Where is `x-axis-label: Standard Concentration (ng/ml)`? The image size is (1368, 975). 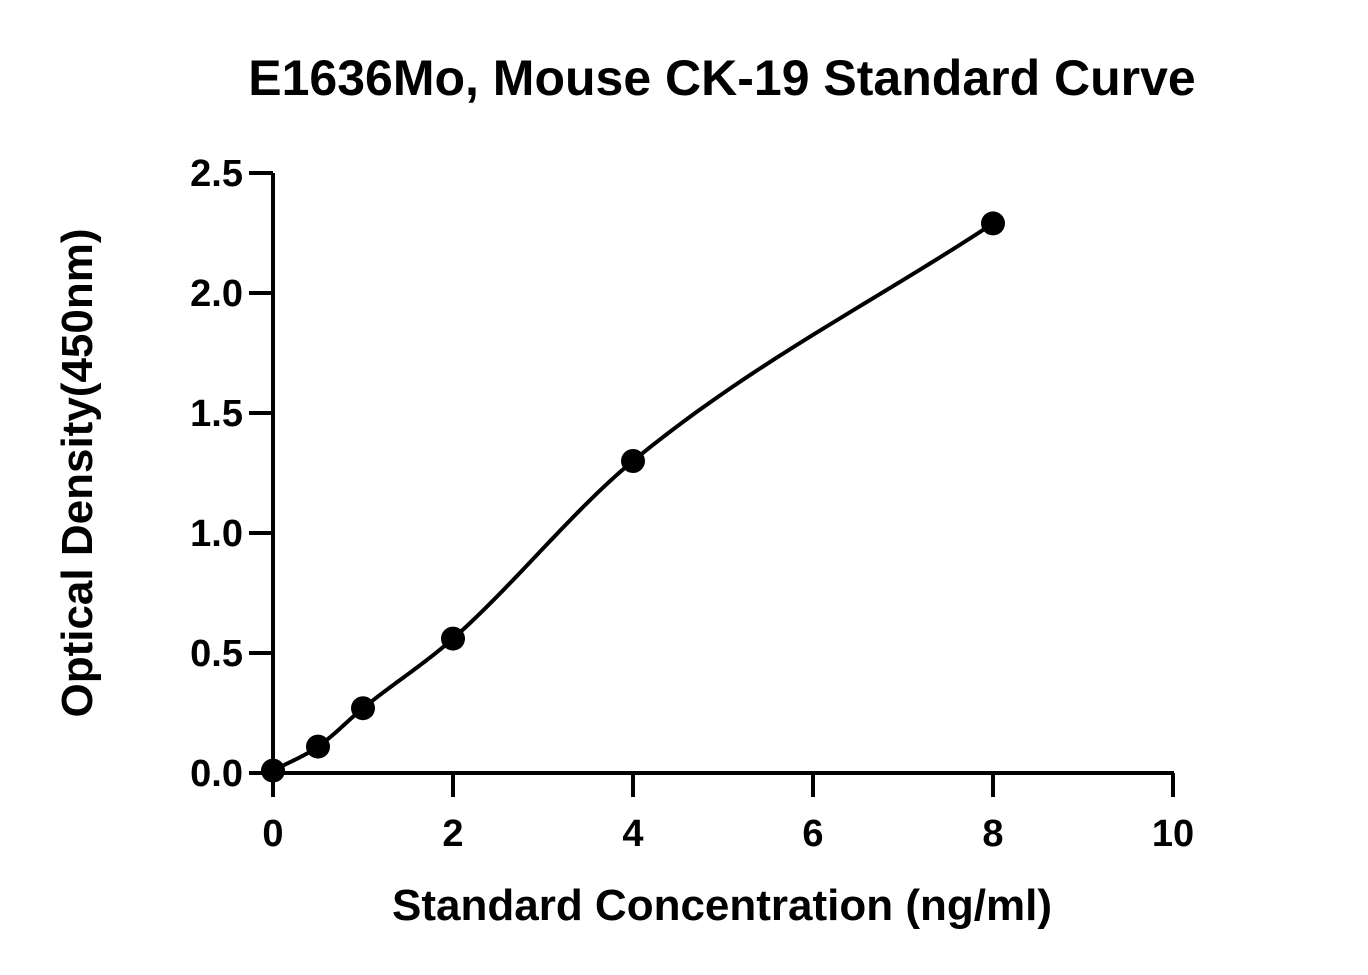 x-axis-label: Standard Concentration (ng/ml) is located at coordinates (722, 905).